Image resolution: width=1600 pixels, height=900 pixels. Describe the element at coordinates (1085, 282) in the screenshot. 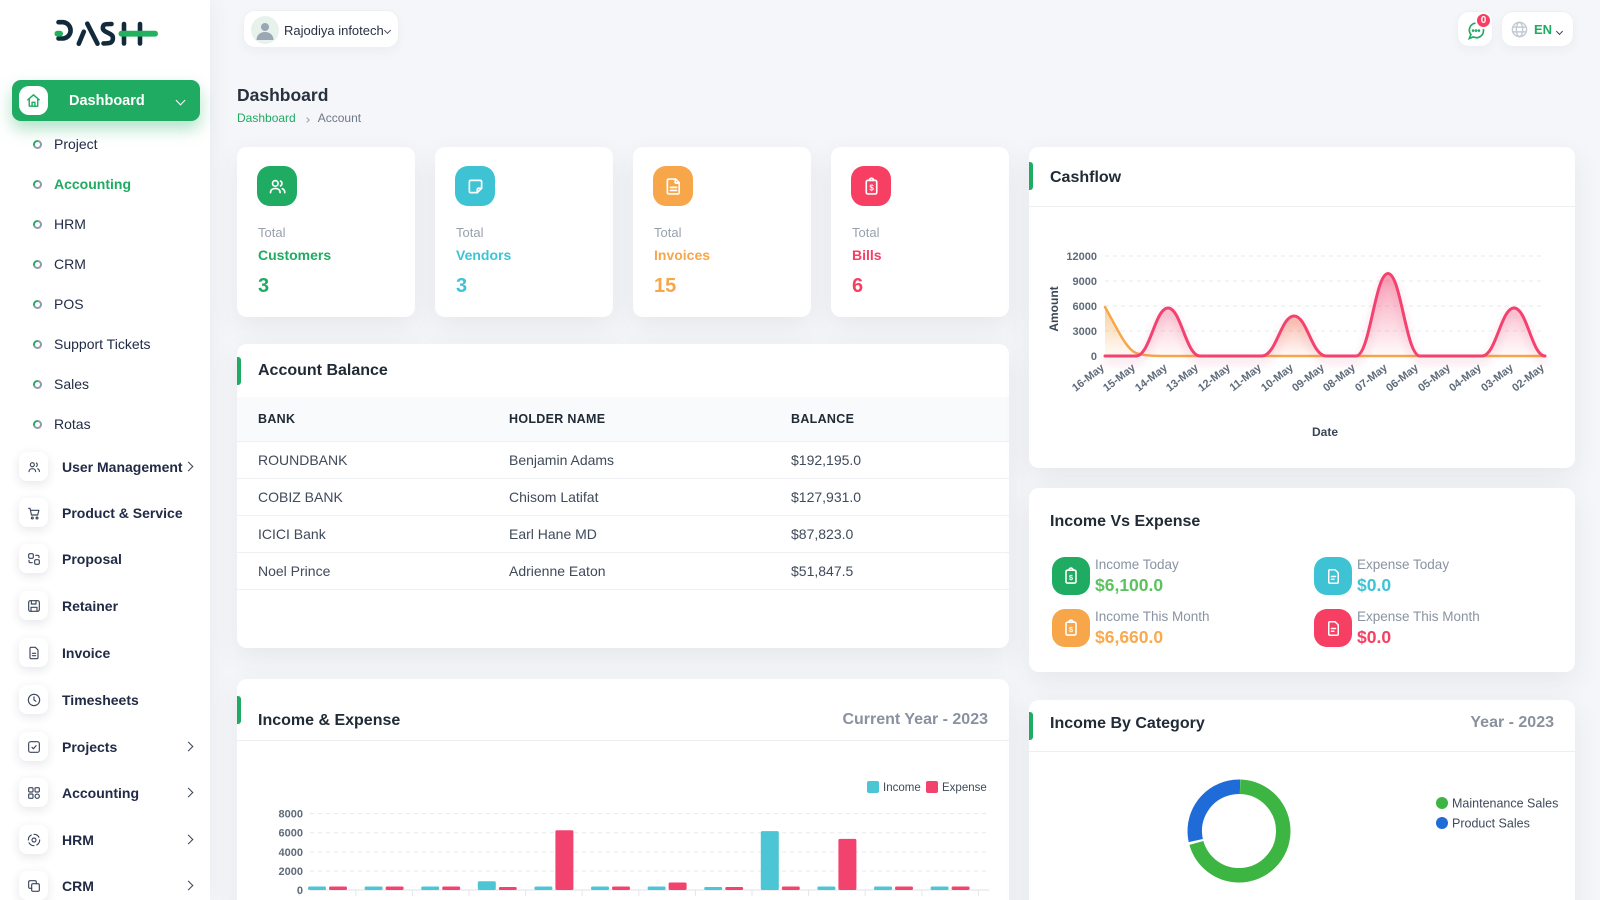

I see `svg-text: 9000` at that location.